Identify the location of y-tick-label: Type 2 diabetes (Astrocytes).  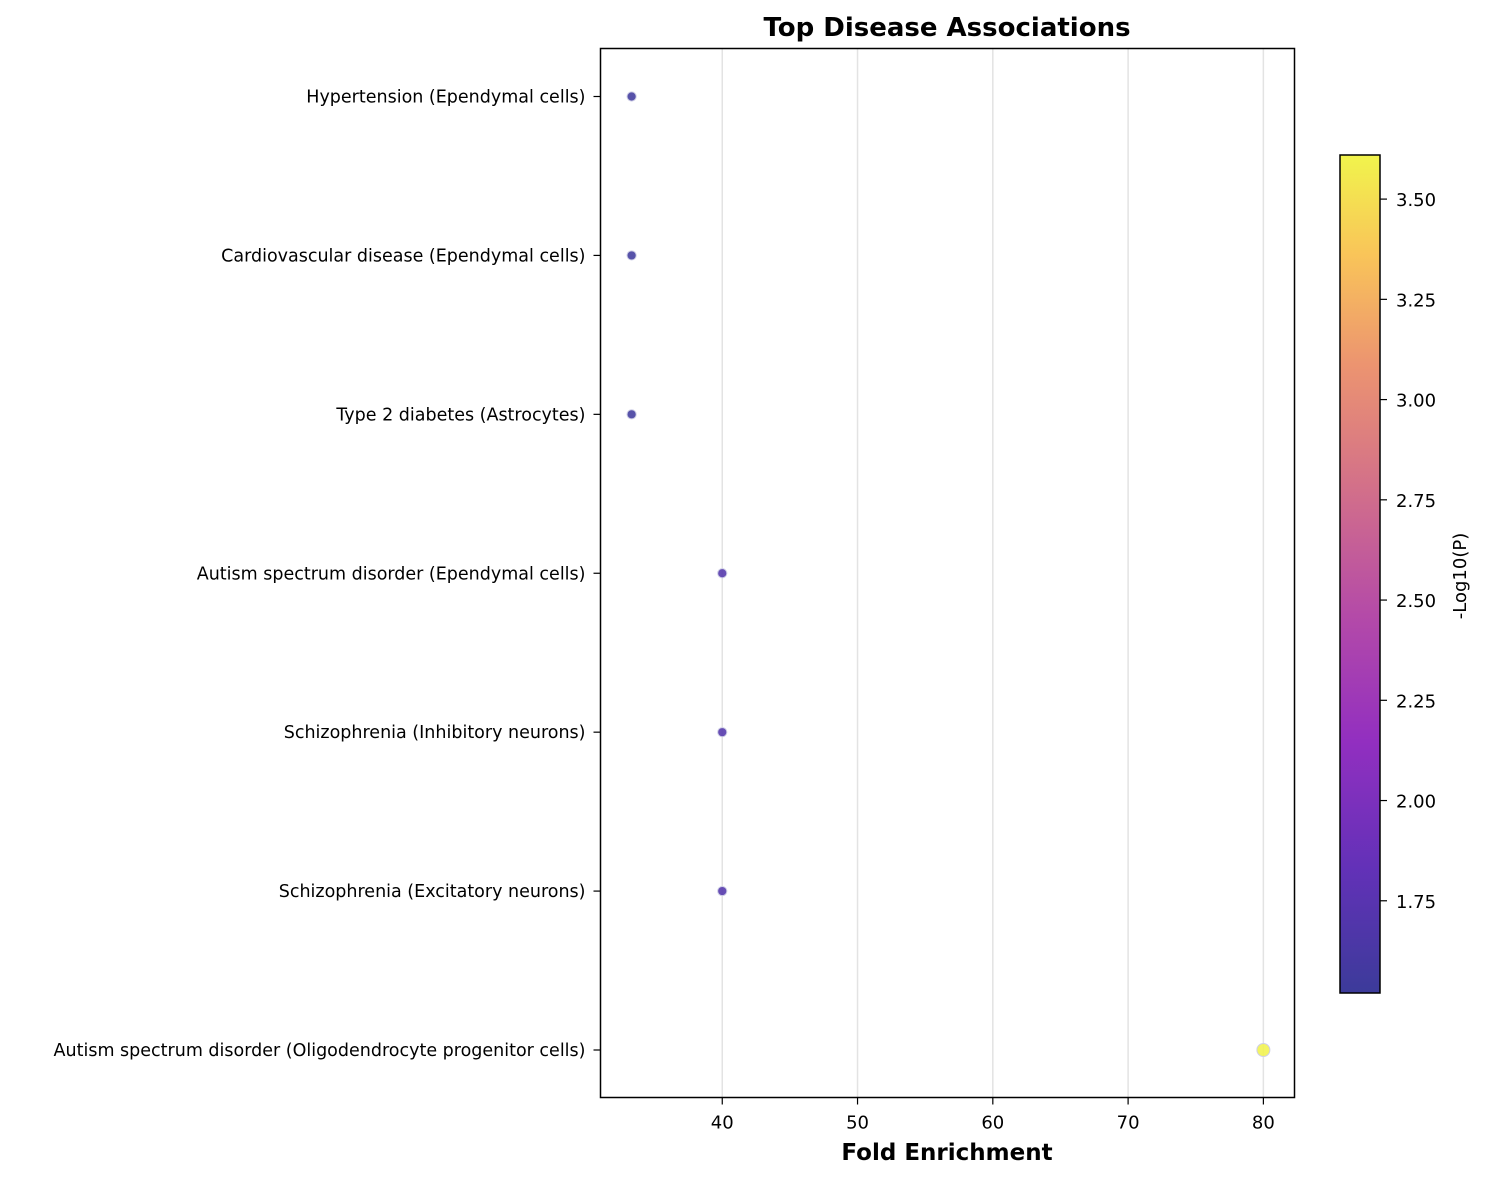
(460, 415).